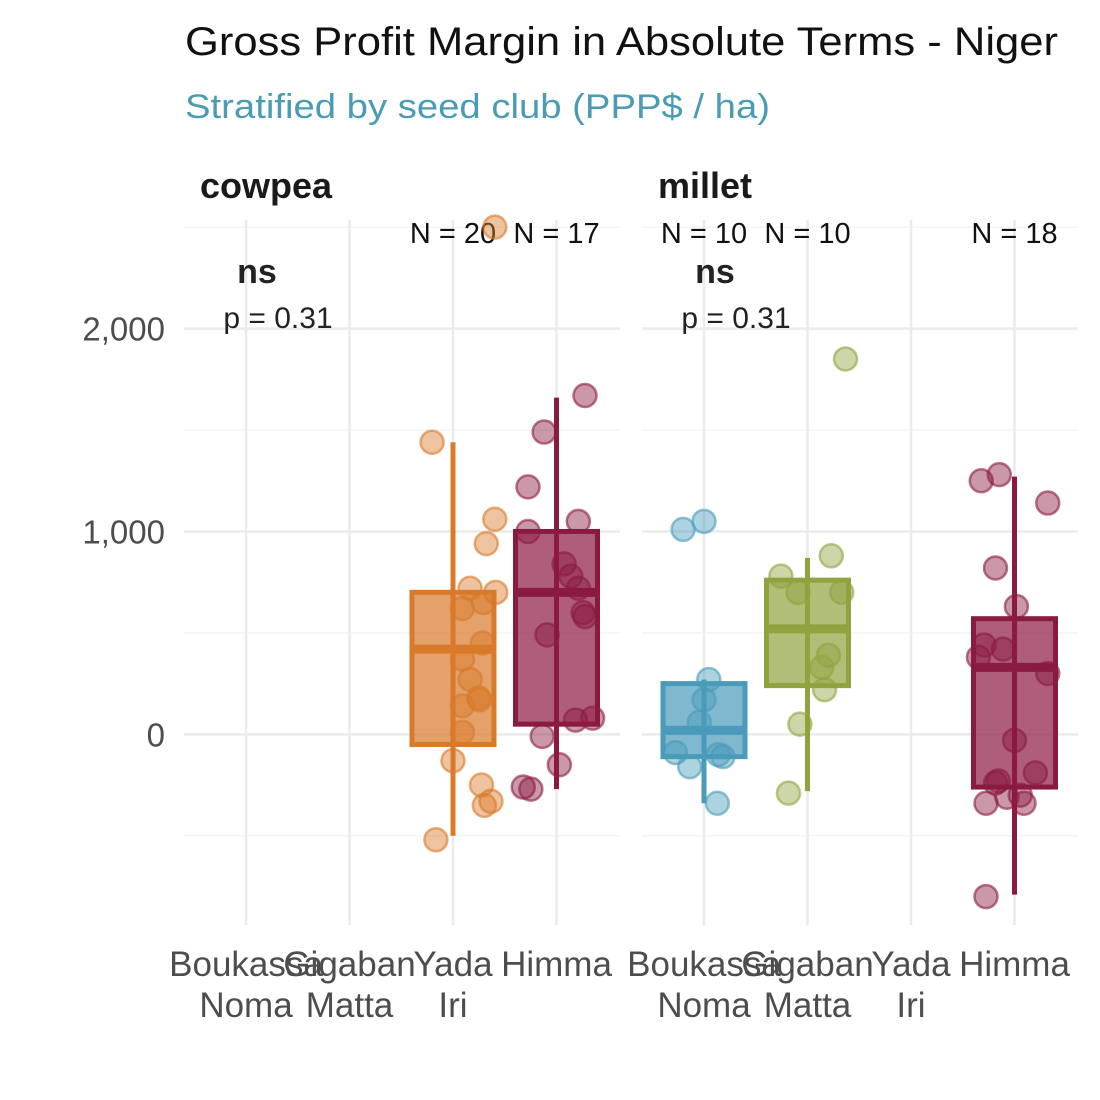 The width and height of the screenshot is (1100, 1100). I want to click on n-label: N = 18, so click(1014, 234).